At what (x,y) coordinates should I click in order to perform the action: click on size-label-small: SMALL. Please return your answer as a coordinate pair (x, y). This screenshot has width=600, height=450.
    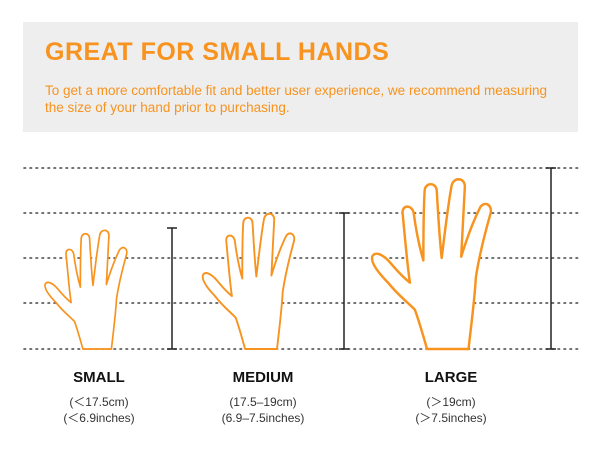
    Looking at the image, I should click on (99, 377).